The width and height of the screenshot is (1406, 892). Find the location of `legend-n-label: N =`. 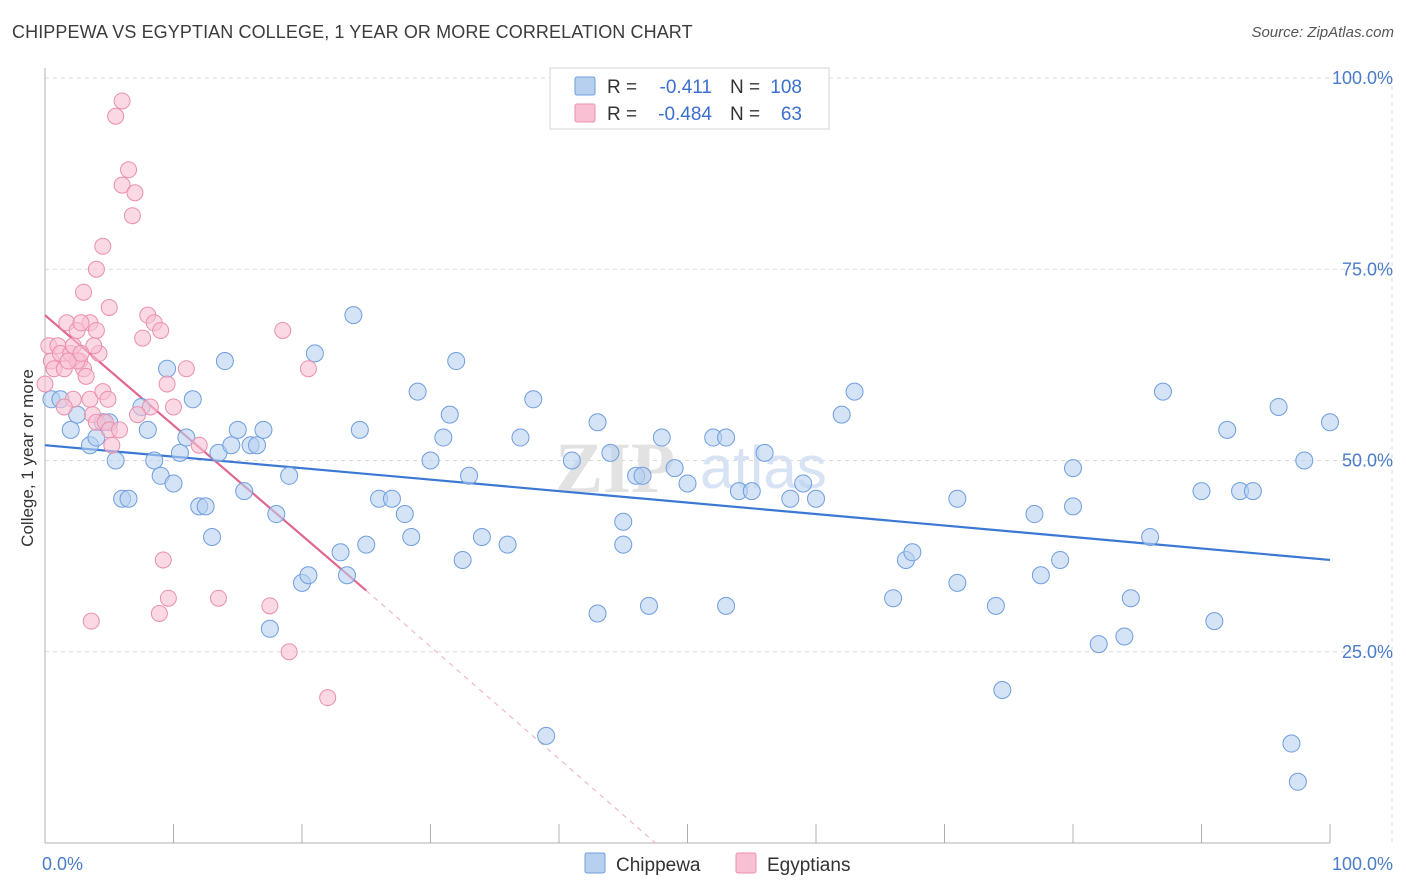

legend-n-label: N = is located at coordinates (745, 114).